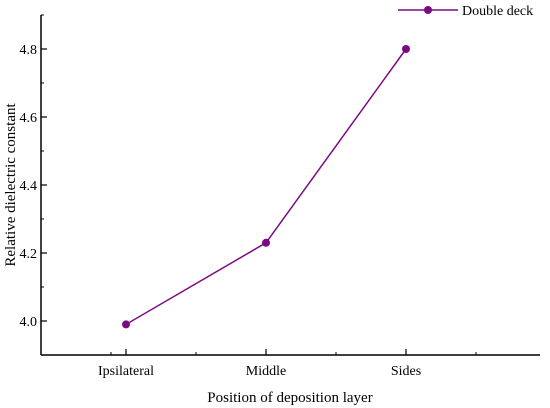  What do you see at coordinates (29, 254) in the screenshot?
I see `y-tick-label: 4.2` at bounding box center [29, 254].